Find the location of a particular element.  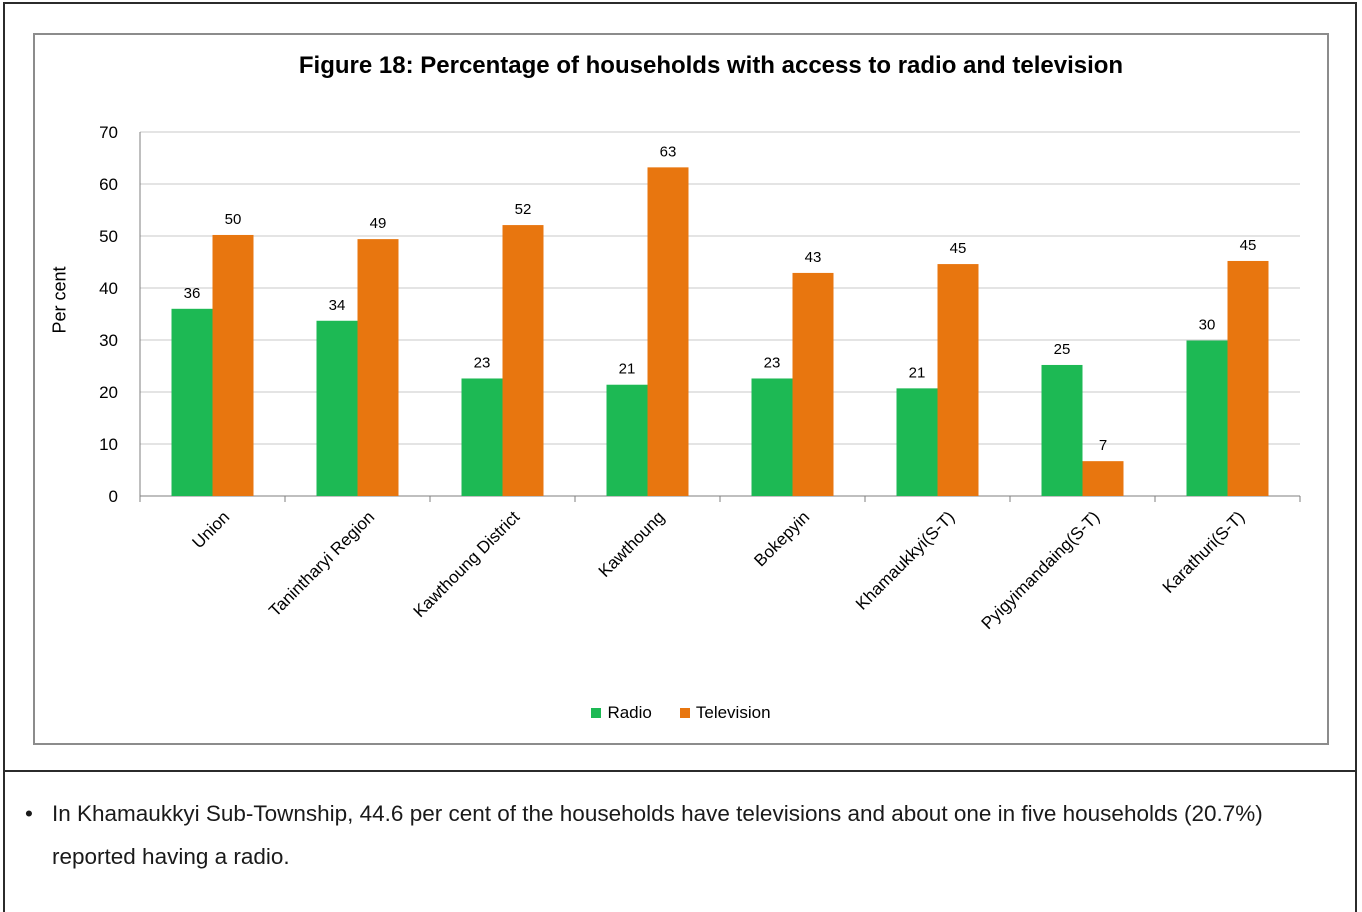

data-label: 34 is located at coordinates (337, 305).